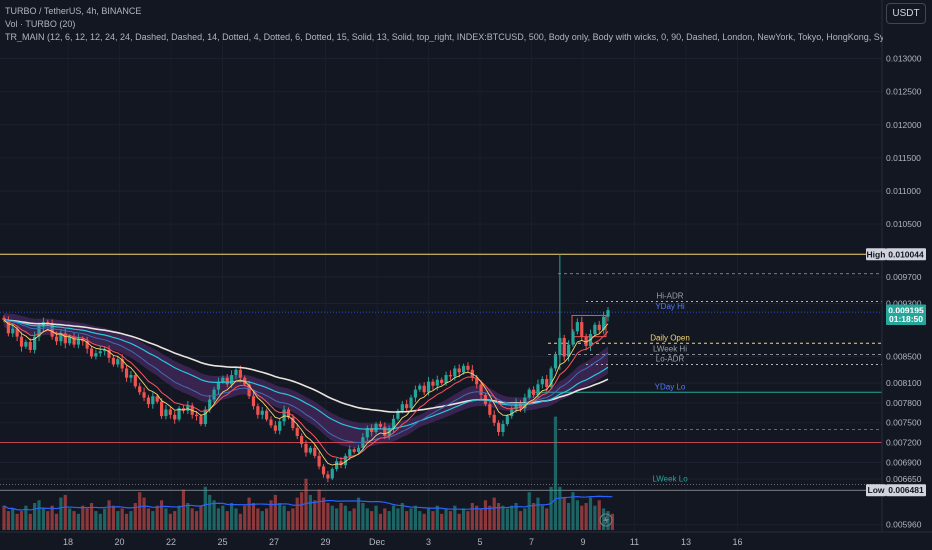  I want to click on low-tag-bg, so click(876, 490).